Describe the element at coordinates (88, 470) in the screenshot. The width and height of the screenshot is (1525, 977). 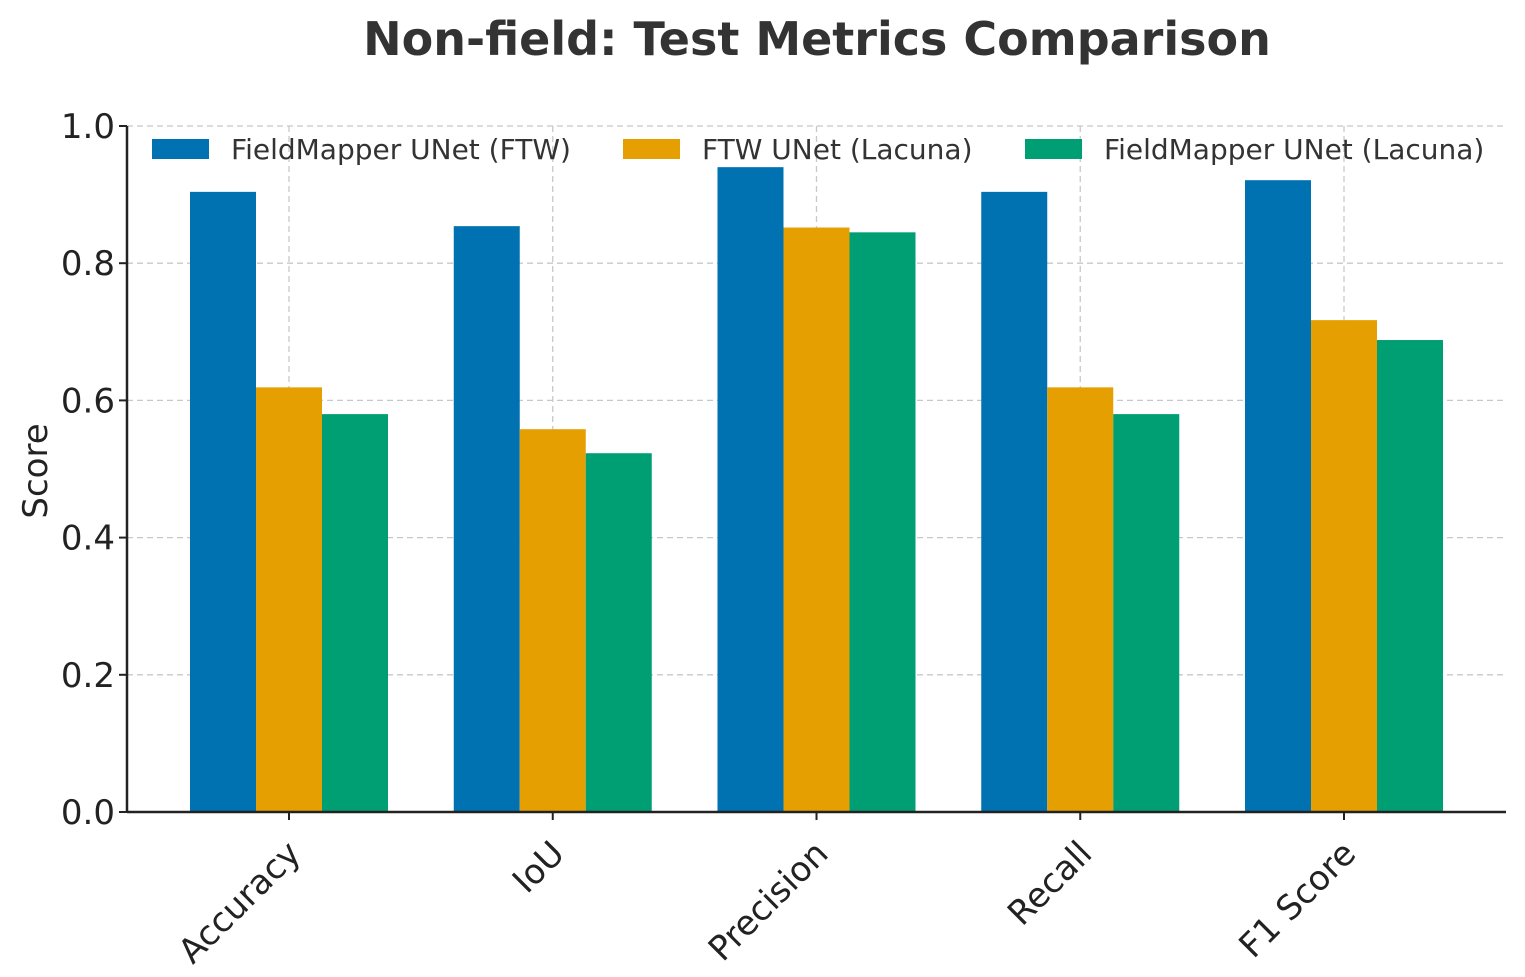
I see `y-tick-labels: 0.0 0.2 0.4 0.6 0.8 1.0` at that location.